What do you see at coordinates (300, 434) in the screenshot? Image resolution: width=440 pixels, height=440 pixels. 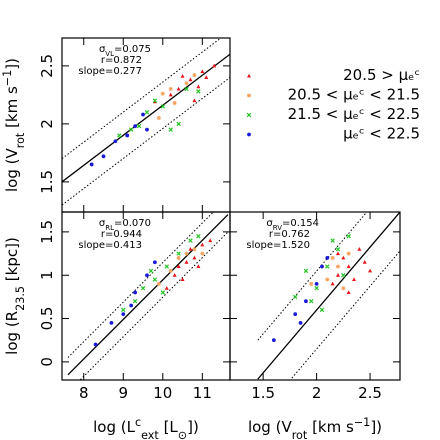 I see `label-part: rot` at bounding box center [300, 434].